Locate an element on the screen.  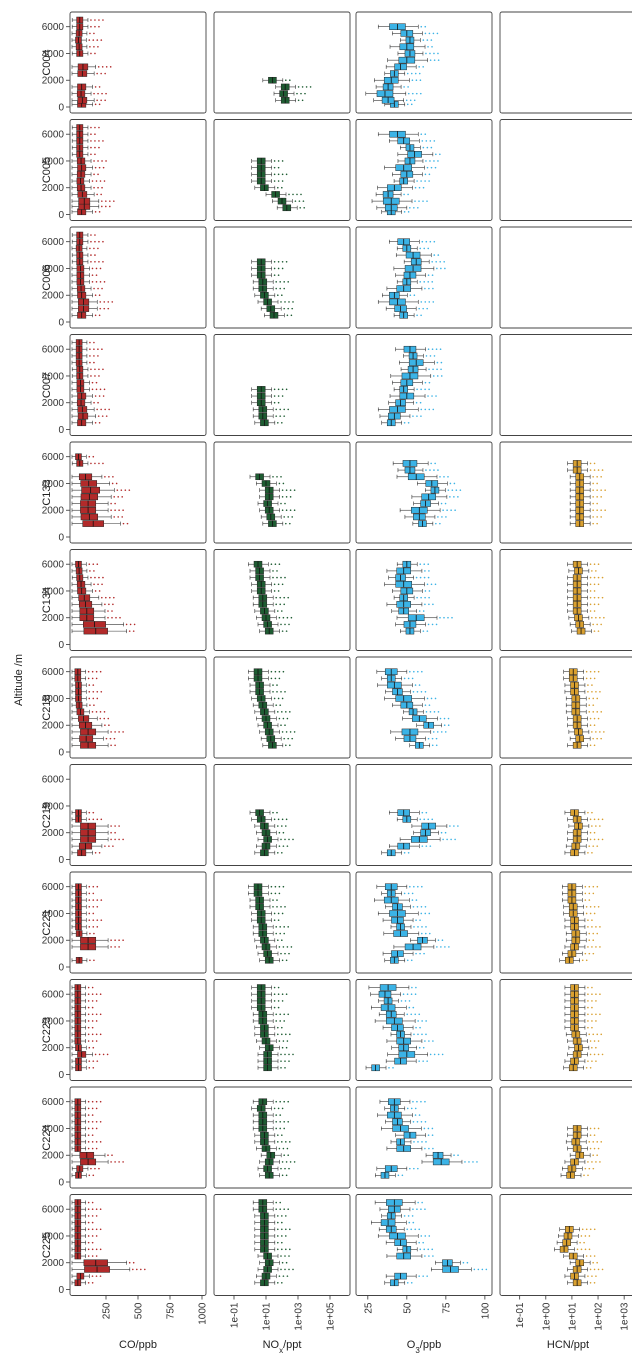
panel-C221-co is located at coordinates (138, 922).